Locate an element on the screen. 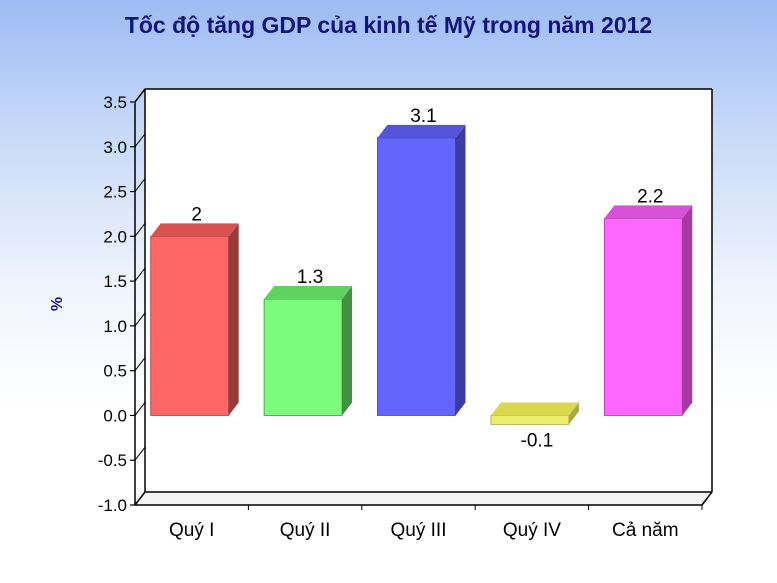 The image size is (777, 583). y-tick-label: 0.5 is located at coordinates (115, 371).